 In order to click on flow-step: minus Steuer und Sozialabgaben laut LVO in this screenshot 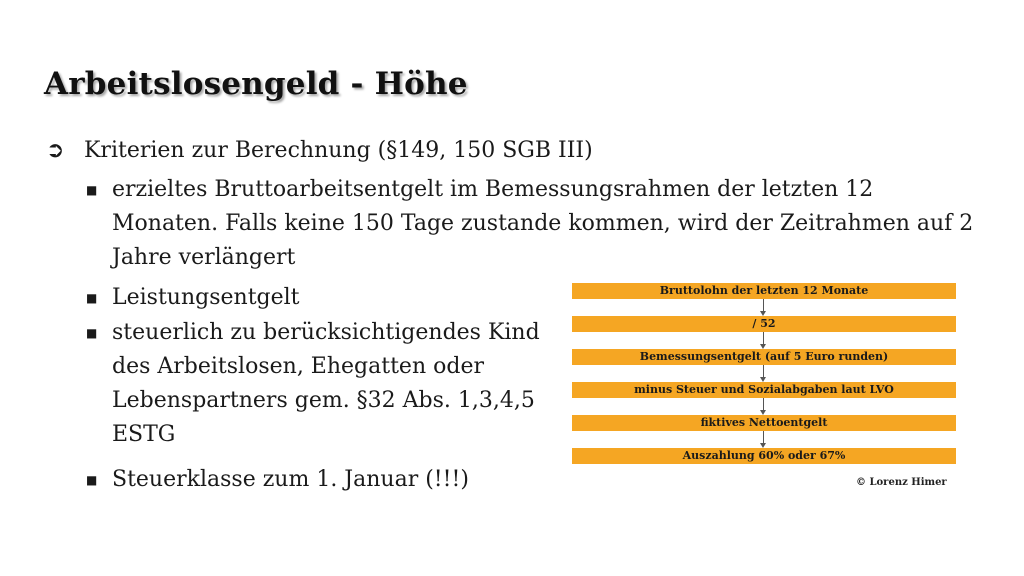, I will do `click(764, 390)`.